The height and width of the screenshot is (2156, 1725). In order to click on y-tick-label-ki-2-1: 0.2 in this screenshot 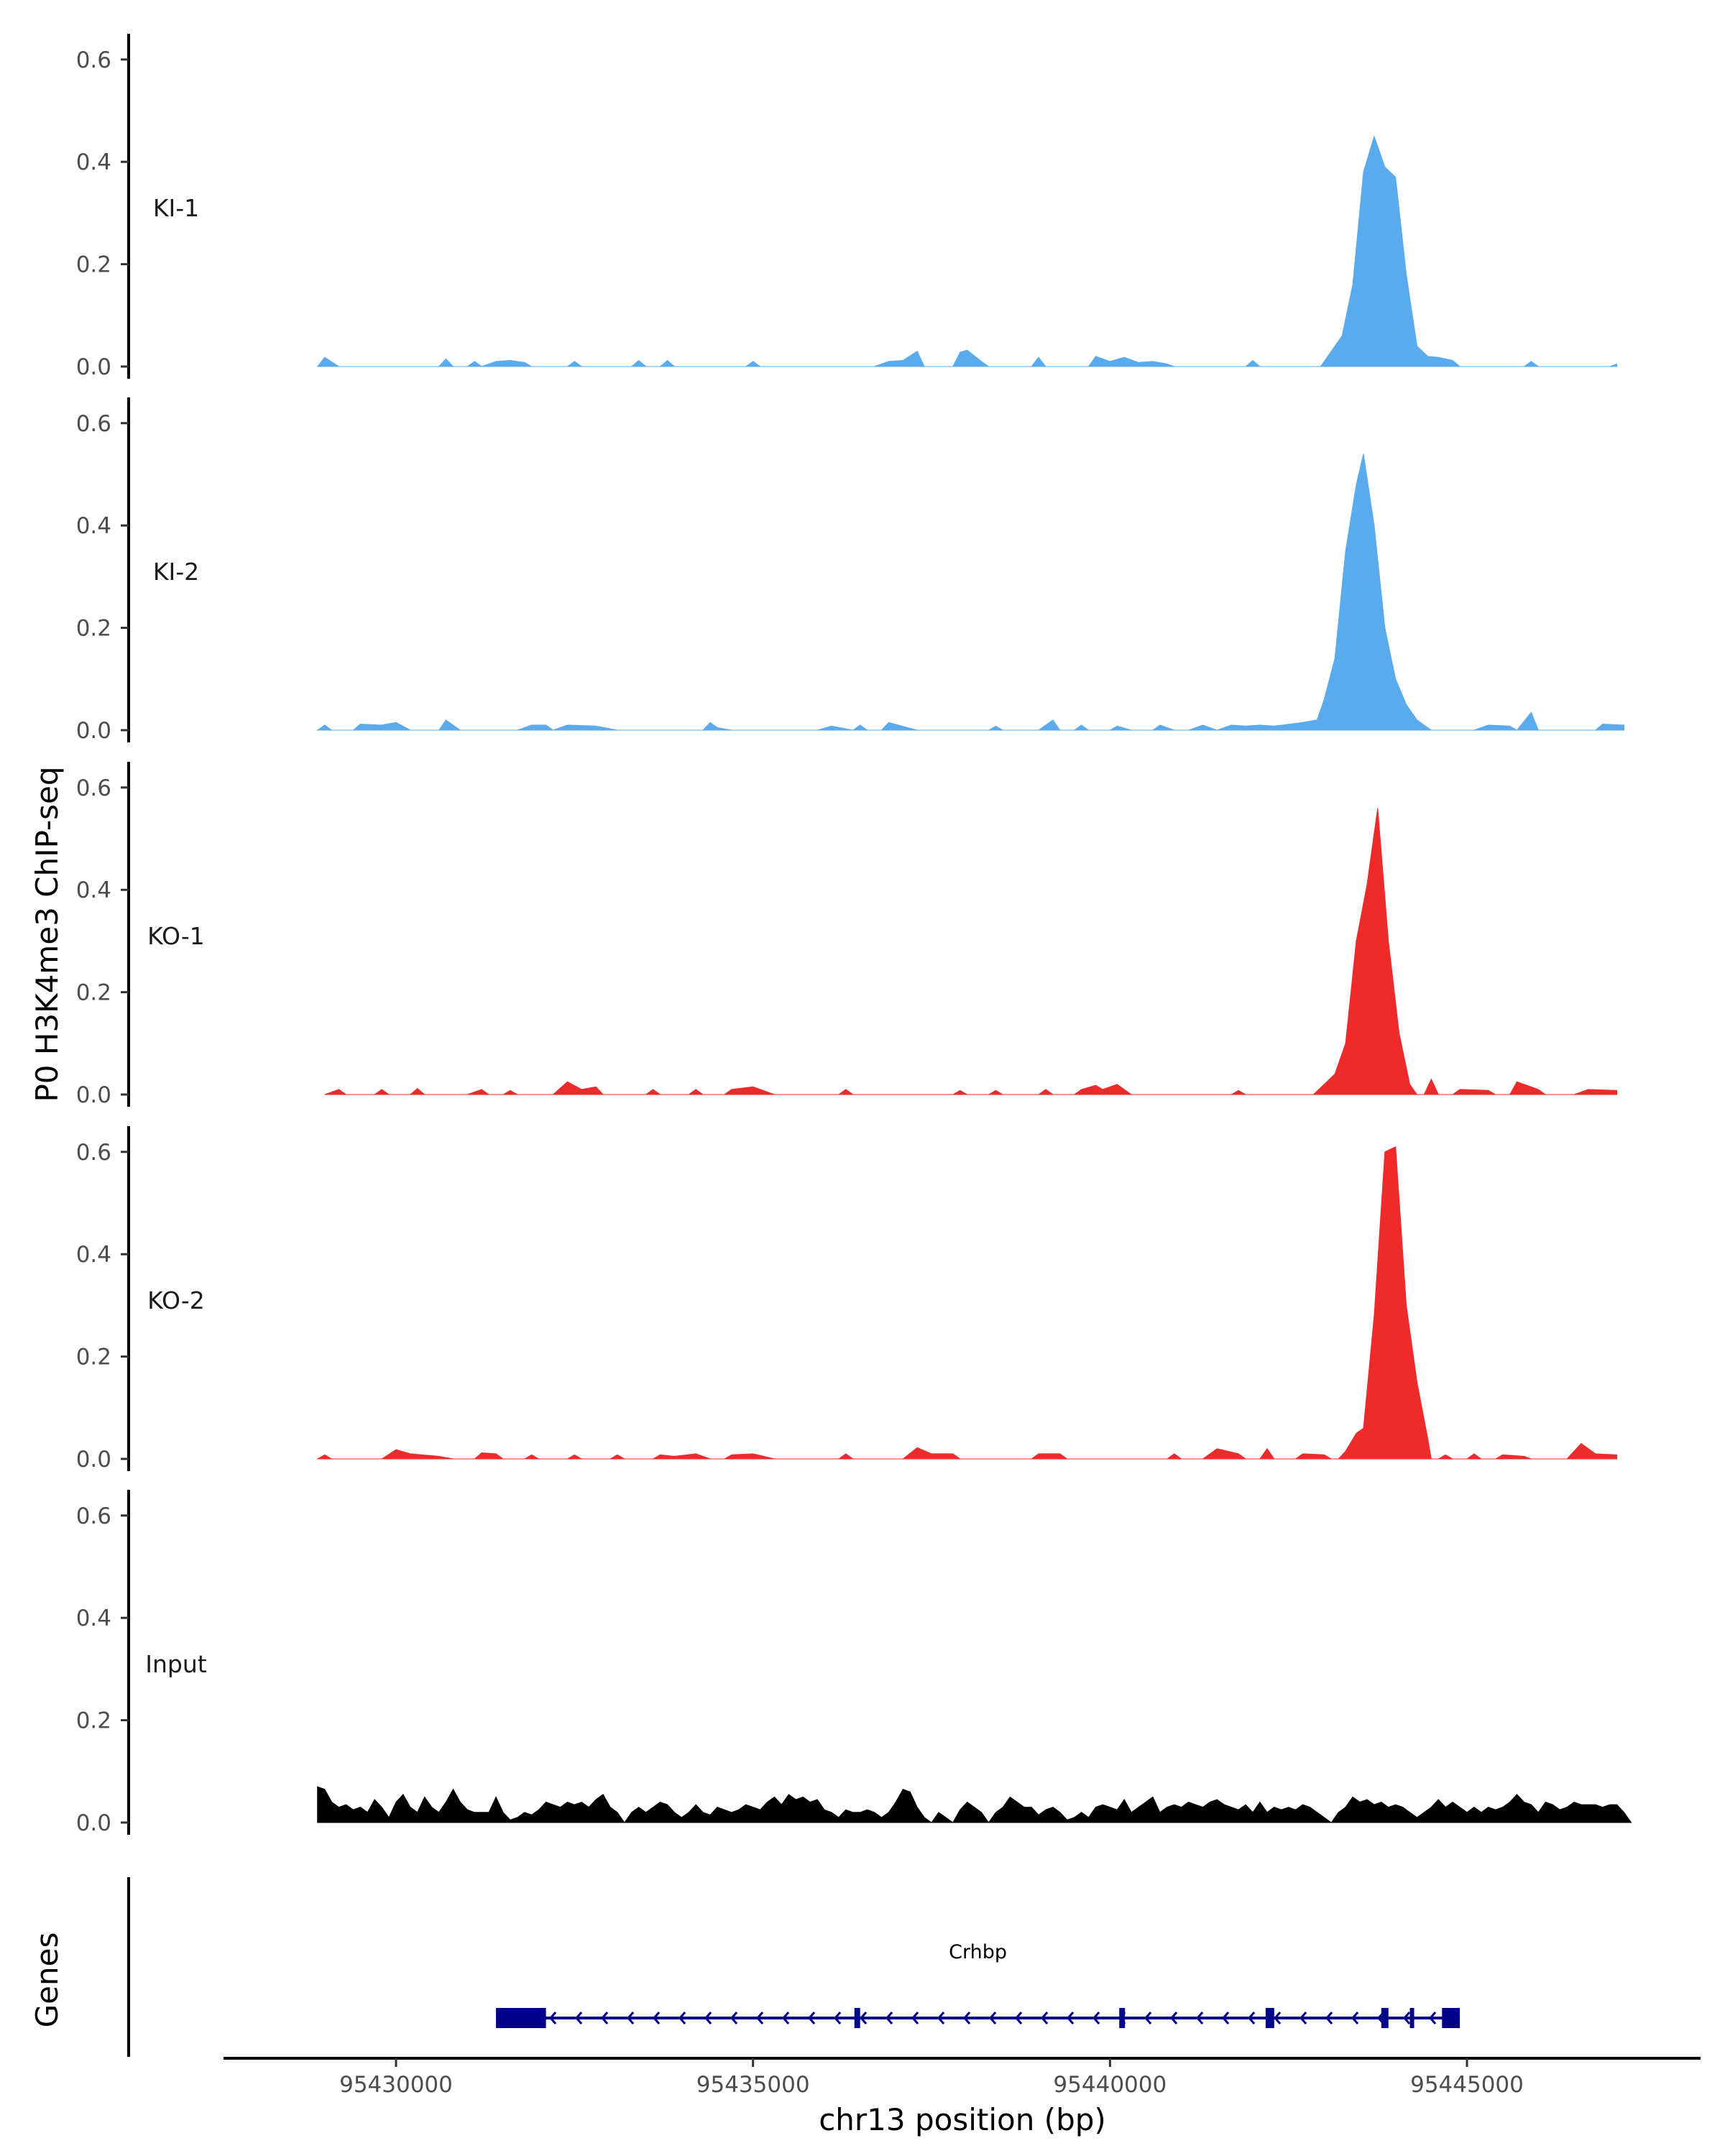, I will do `click(93, 629)`.